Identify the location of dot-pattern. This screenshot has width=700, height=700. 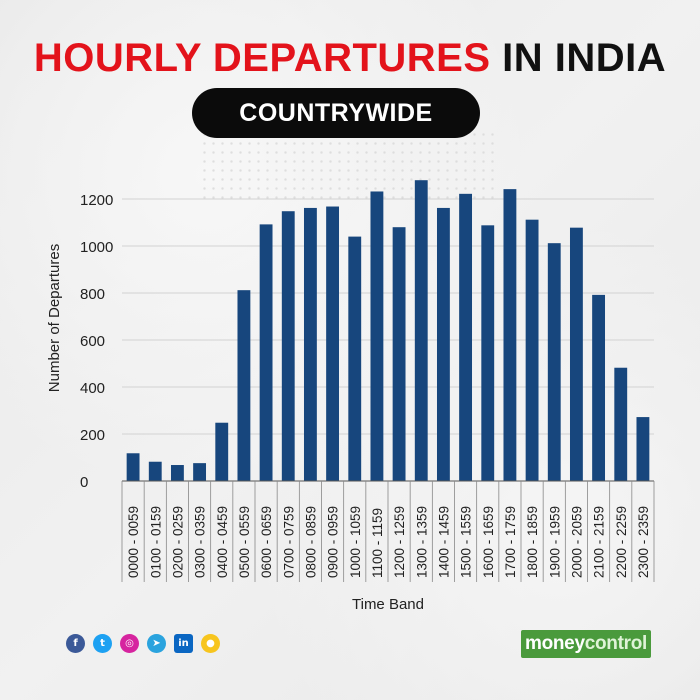
(350, 165).